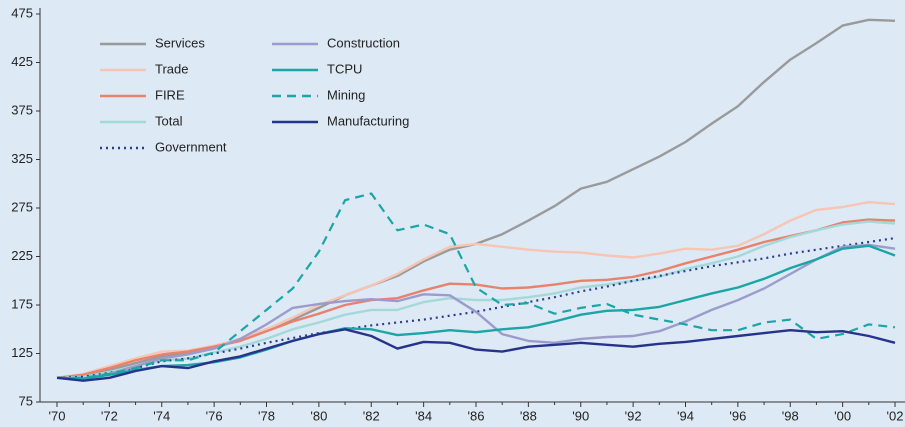  What do you see at coordinates (476, 415) in the screenshot?
I see `x-tick-label: '86` at bounding box center [476, 415].